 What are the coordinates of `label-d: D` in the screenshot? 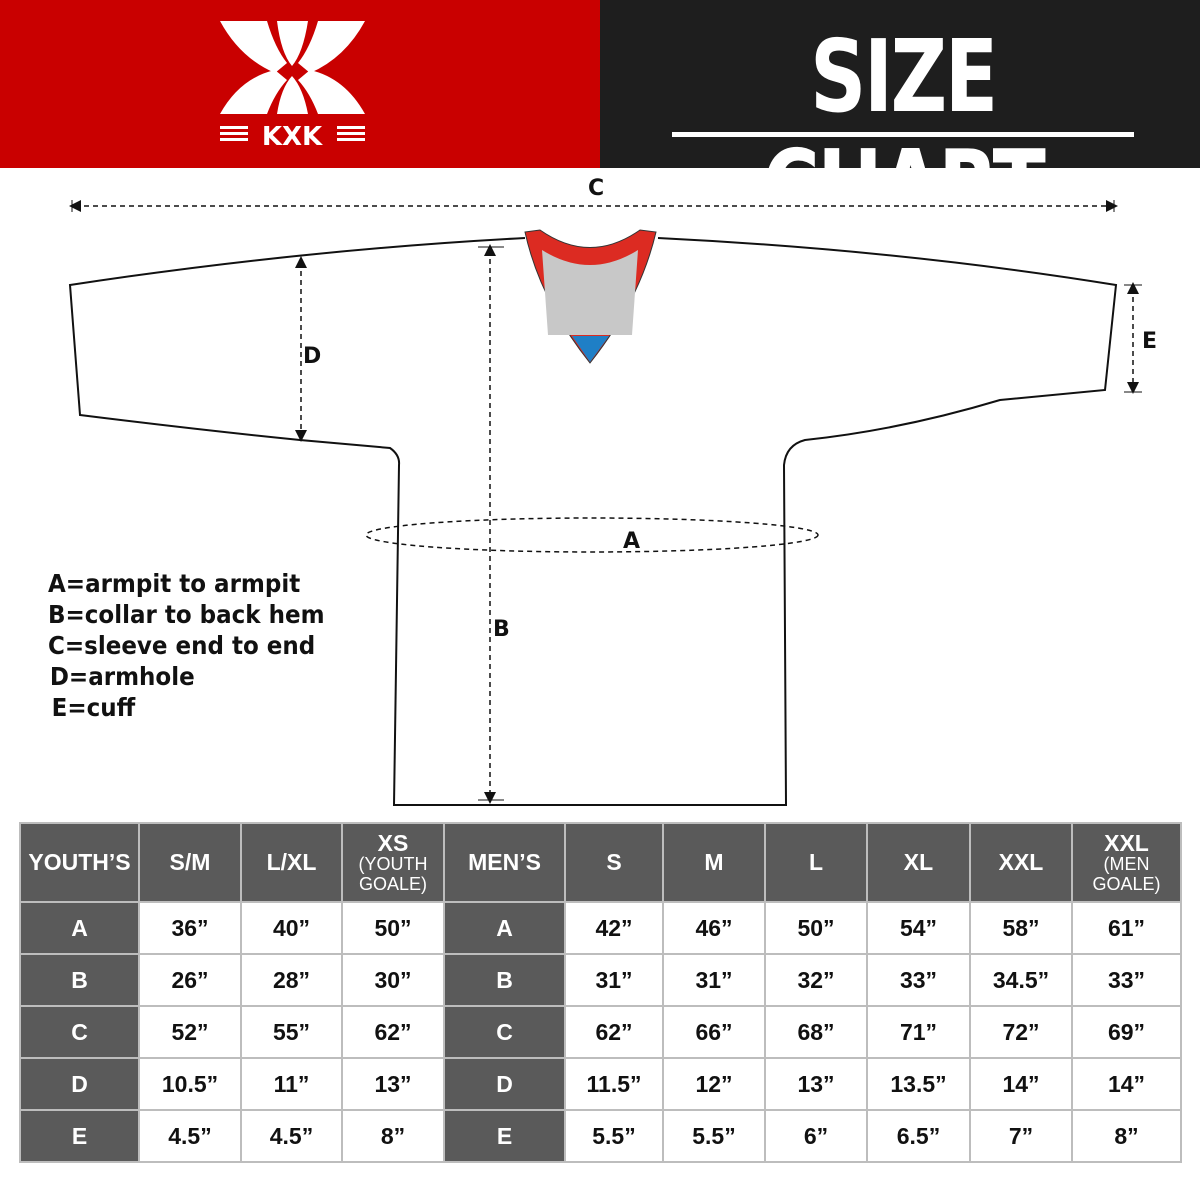 It's located at (312, 356).